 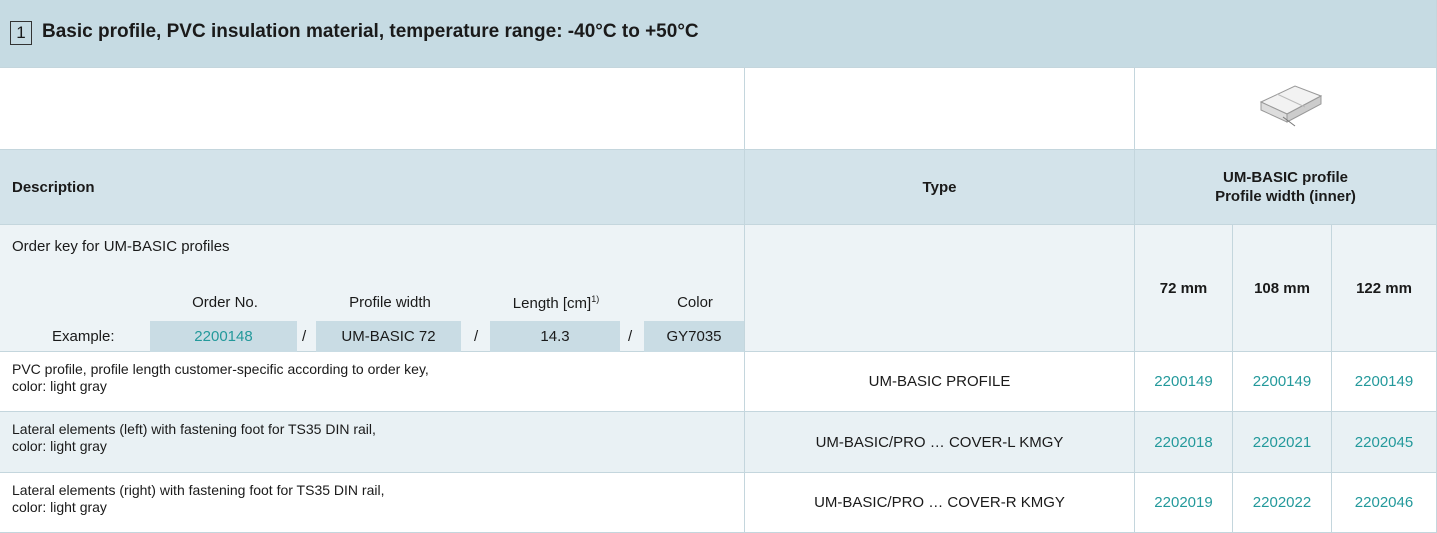 What do you see at coordinates (1184, 442) in the screenshot?
I see `order-number: 2202018` at bounding box center [1184, 442].